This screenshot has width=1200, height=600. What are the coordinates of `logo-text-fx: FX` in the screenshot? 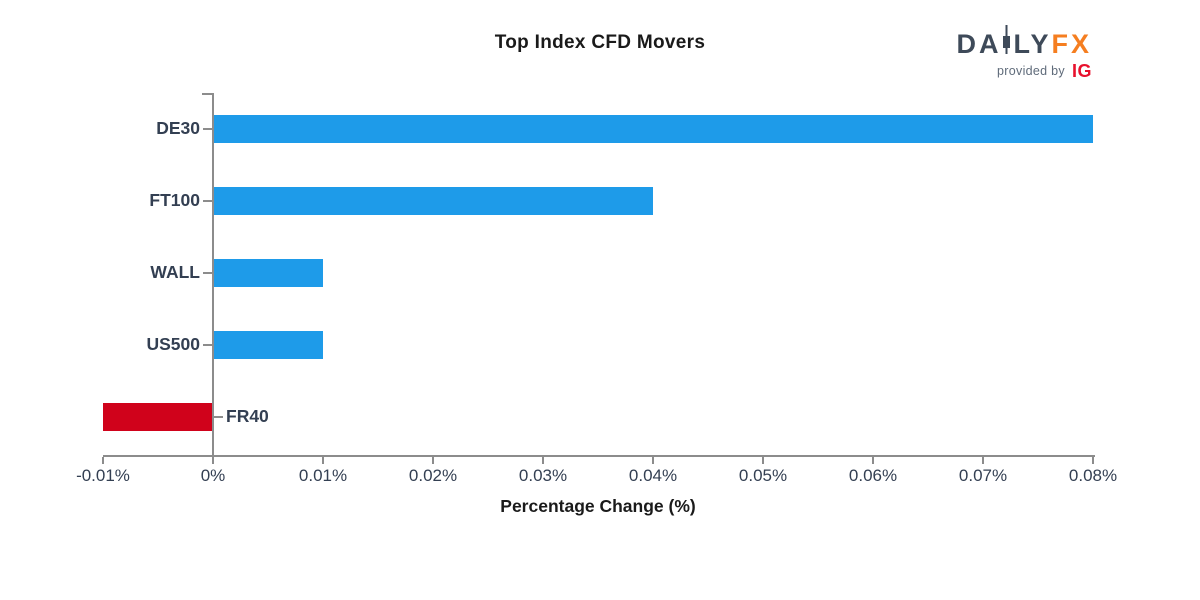 It's located at (1071, 44).